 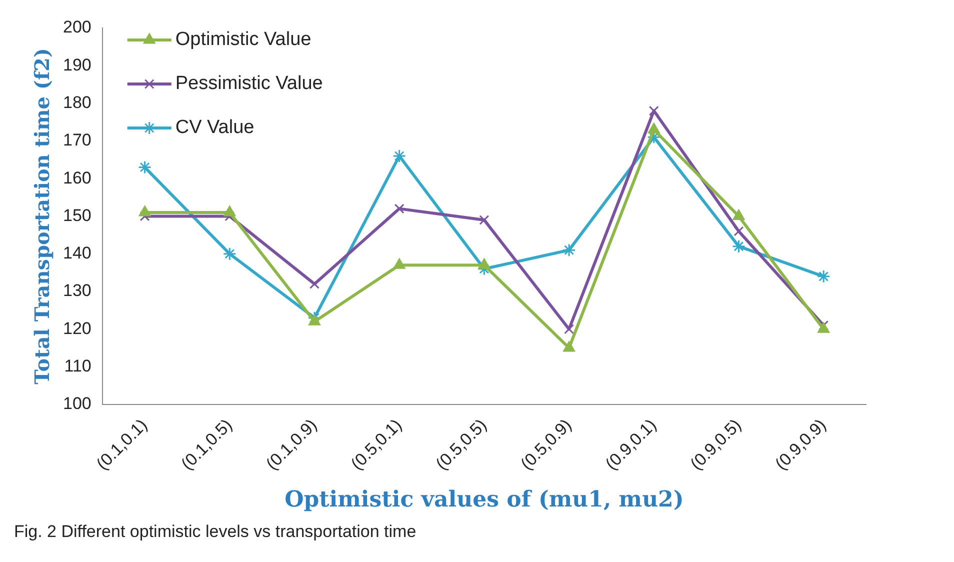 What do you see at coordinates (77, 64) in the screenshot?
I see `y-tick-label: 190` at bounding box center [77, 64].